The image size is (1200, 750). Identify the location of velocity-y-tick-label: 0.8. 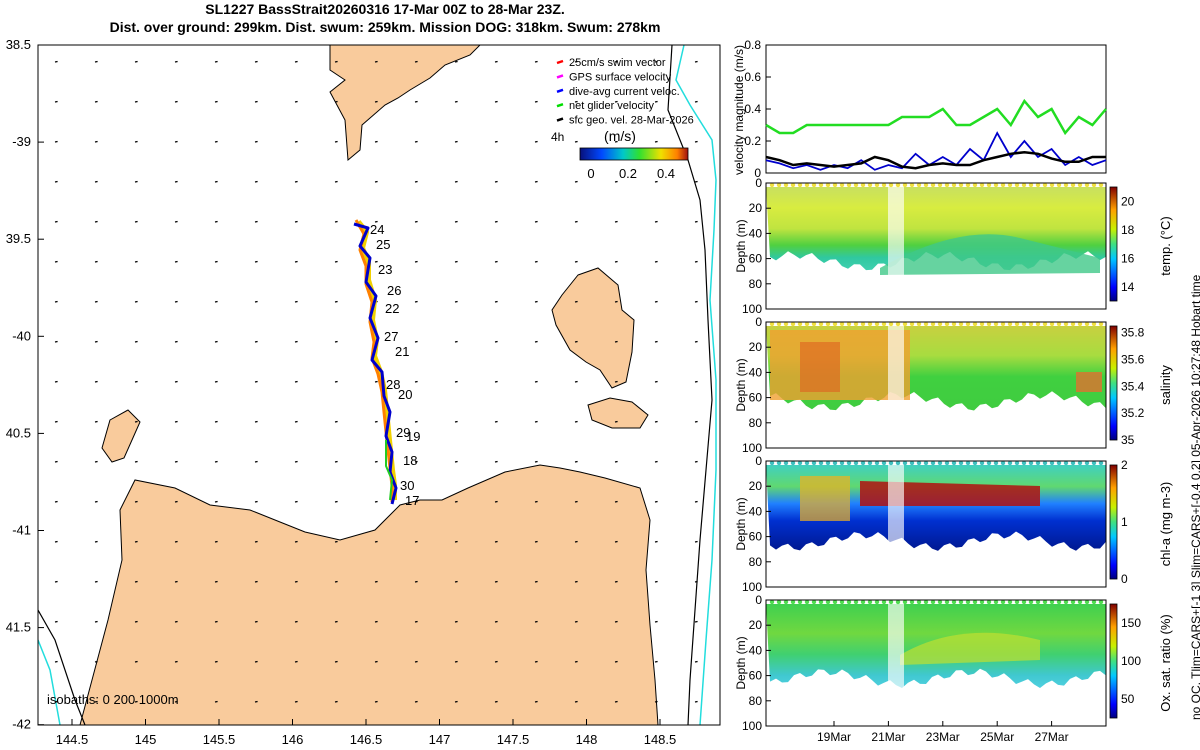
(752, 45).